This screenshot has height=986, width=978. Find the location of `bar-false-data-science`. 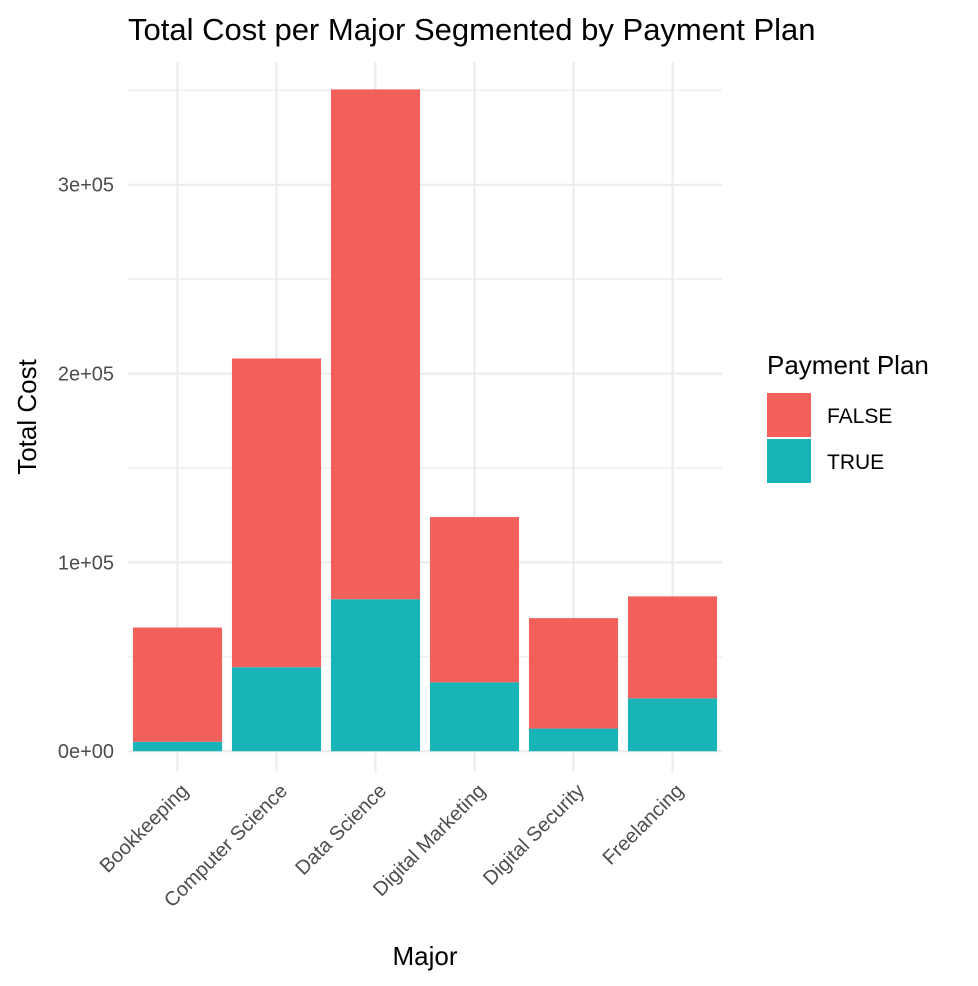

bar-false-data-science is located at coordinates (375, 344).